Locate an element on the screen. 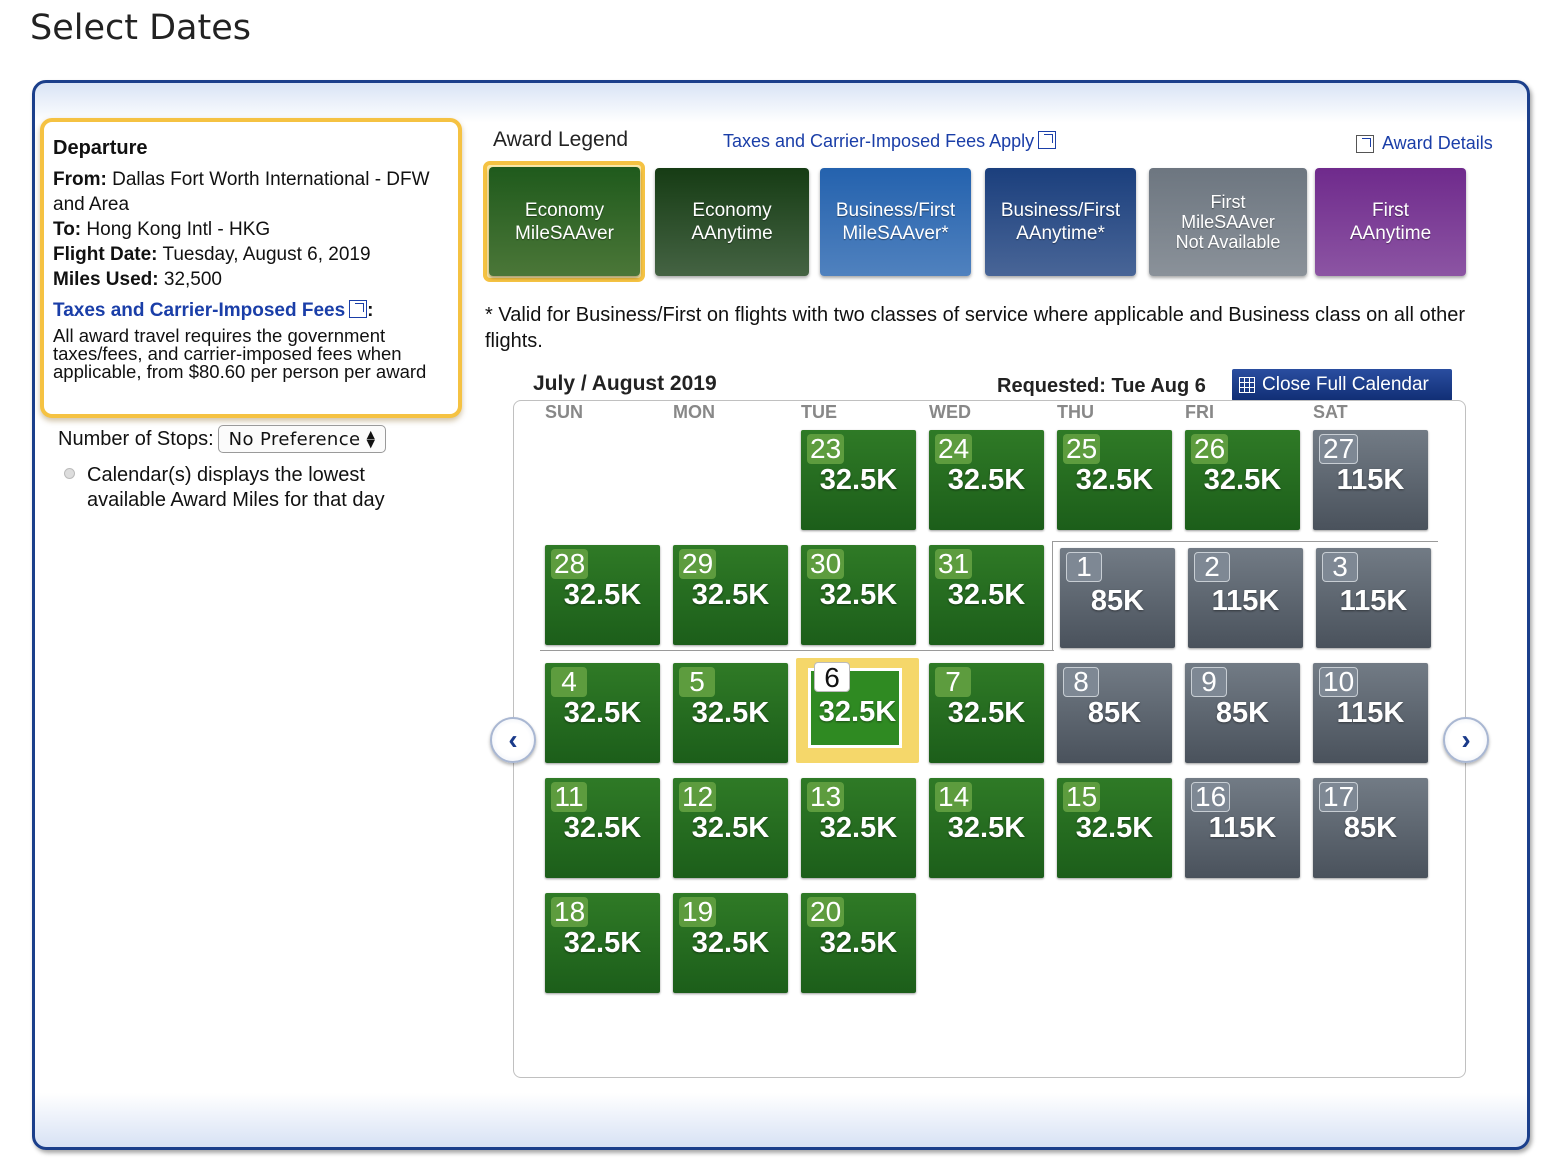 The height and width of the screenshot is (1168, 1566). calendar-day: 14 32.5K is located at coordinates (986, 828).